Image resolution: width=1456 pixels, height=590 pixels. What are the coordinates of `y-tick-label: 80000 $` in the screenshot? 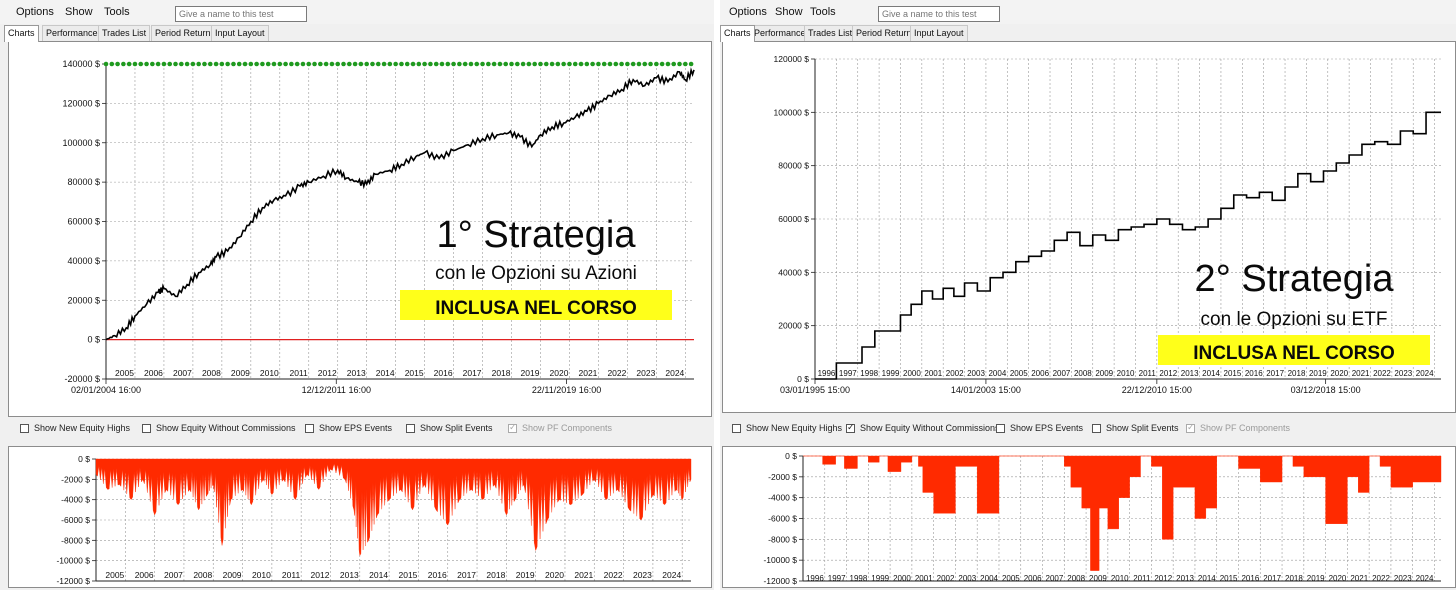 It's located at (793, 166).